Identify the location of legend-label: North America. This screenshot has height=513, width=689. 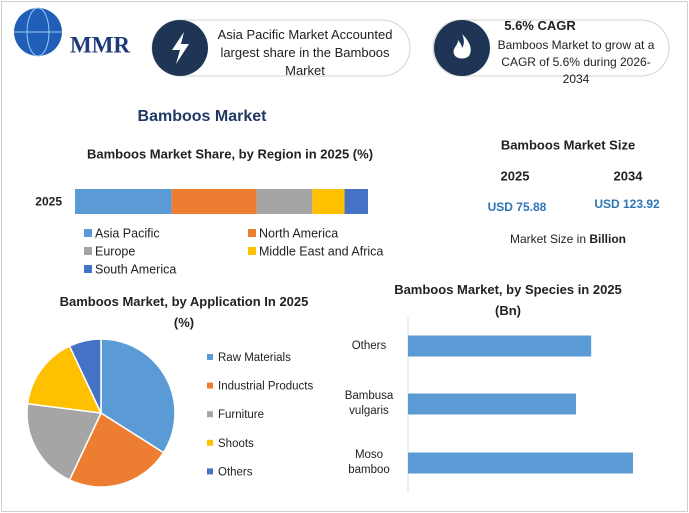
(298, 233).